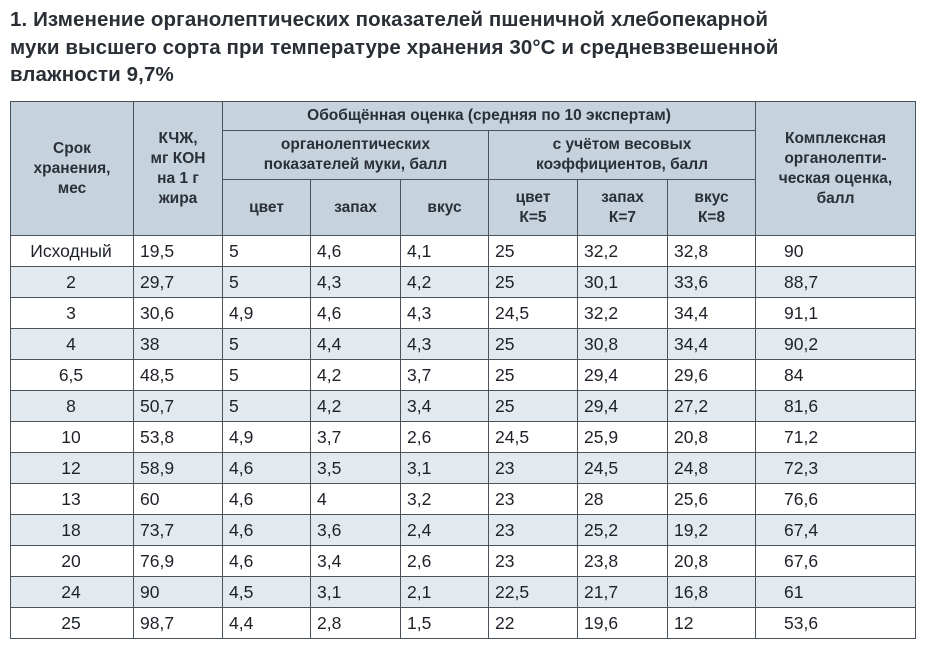 The image size is (930, 660). What do you see at coordinates (533, 623) in the screenshot?
I see `cell-color-weighted: 22` at bounding box center [533, 623].